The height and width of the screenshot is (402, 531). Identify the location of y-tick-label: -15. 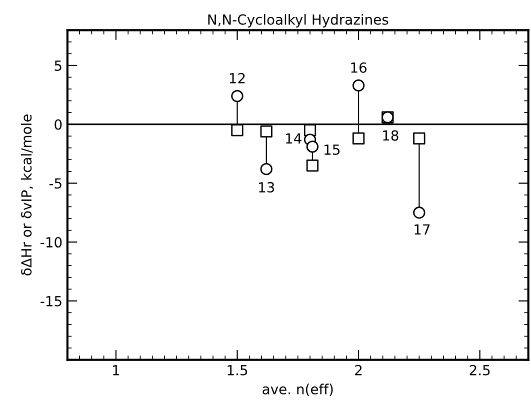
(51, 301).